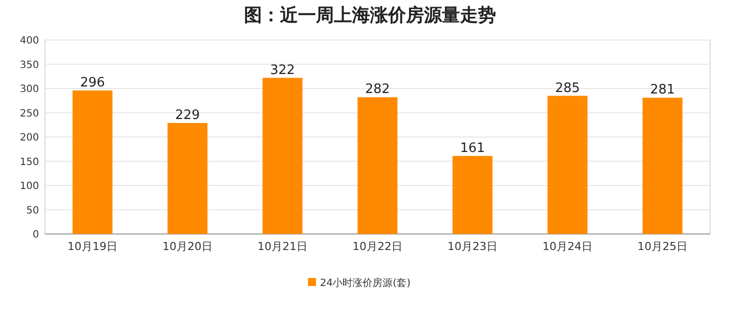  What do you see at coordinates (92, 82) in the screenshot?
I see `data-label: 296` at bounding box center [92, 82].